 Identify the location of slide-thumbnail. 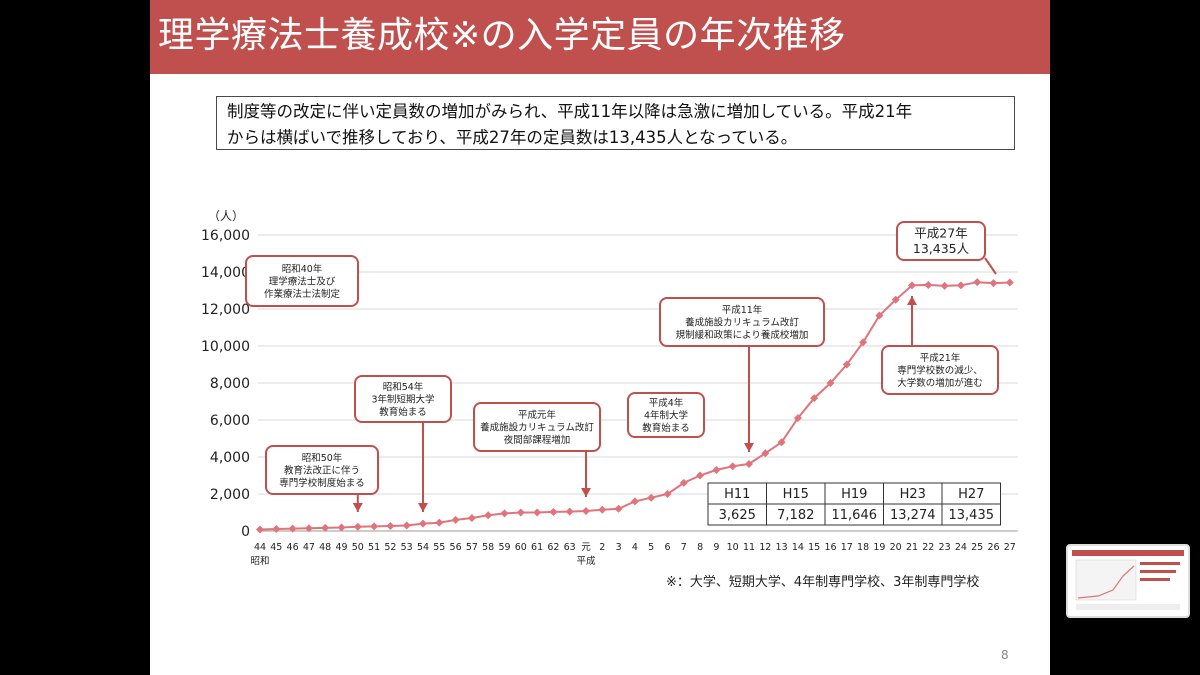
(1128, 581).